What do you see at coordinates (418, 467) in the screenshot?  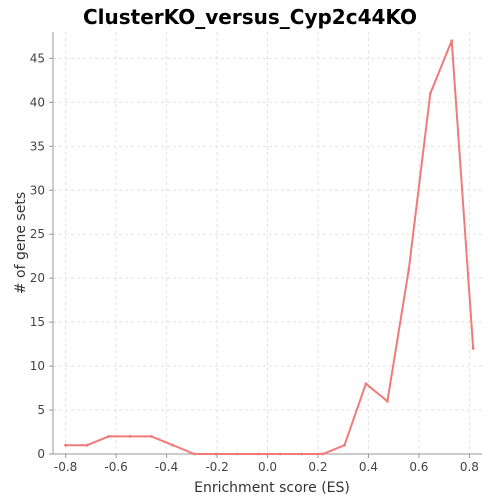 I see `x-tick-label: 0.6` at bounding box center [418, 467].